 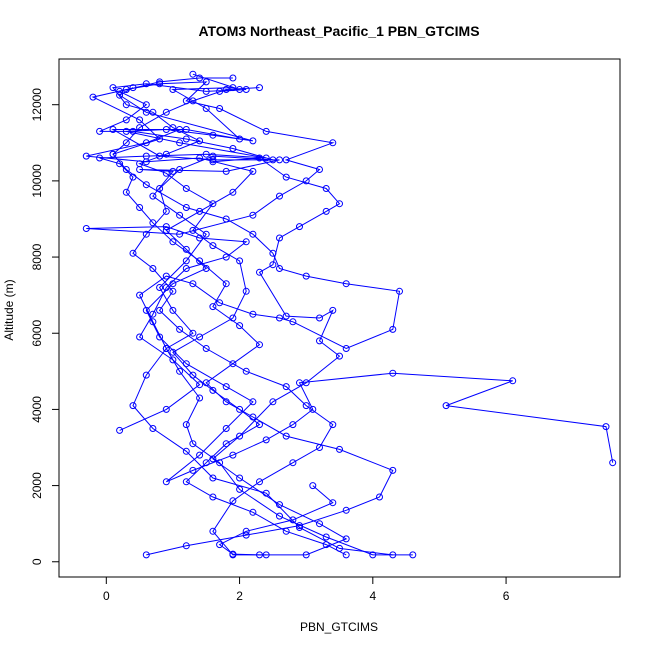 What do you see at coordinates (239, 596) in the screenshot?
I see `x-tick-label: 2` at bounding box center [239, 596].